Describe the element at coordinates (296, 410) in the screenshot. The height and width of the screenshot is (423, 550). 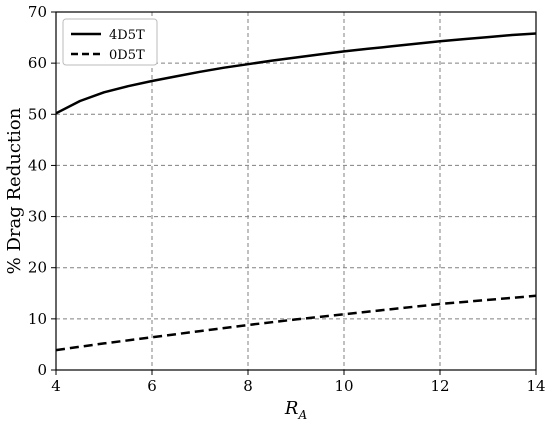
I see `x-axis-label: RA` at that location.